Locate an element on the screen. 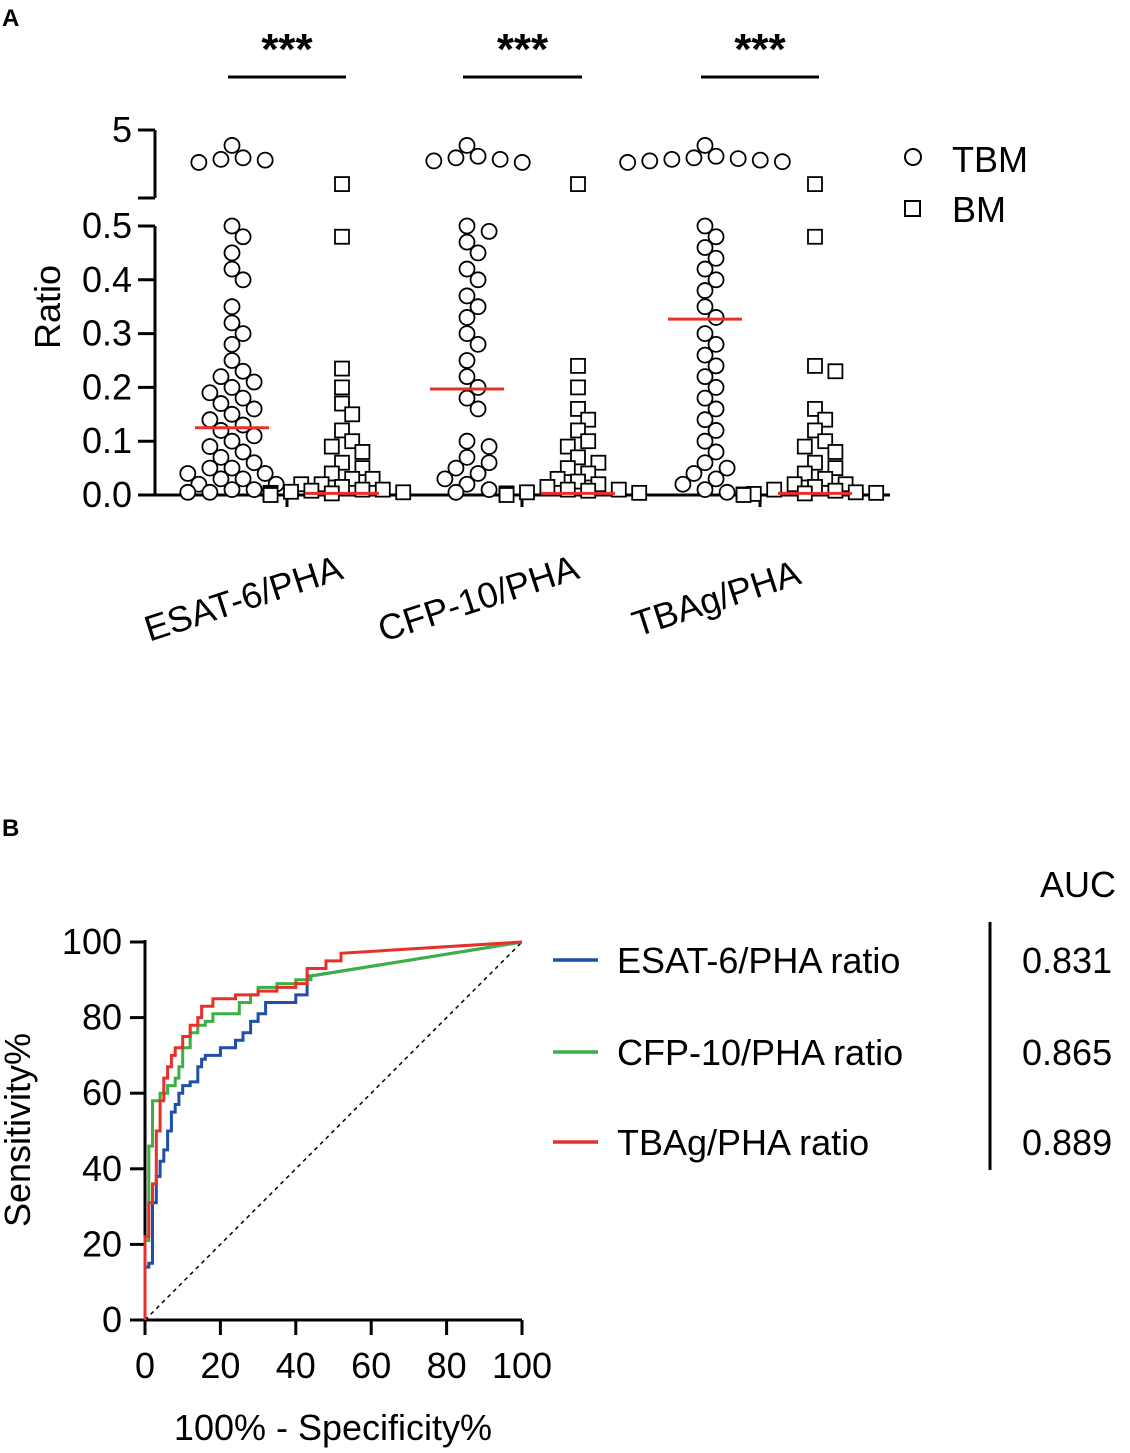 This screenshot has width=1130, height=1453. legend-marker-tbm is located at coordinates (913, 157).